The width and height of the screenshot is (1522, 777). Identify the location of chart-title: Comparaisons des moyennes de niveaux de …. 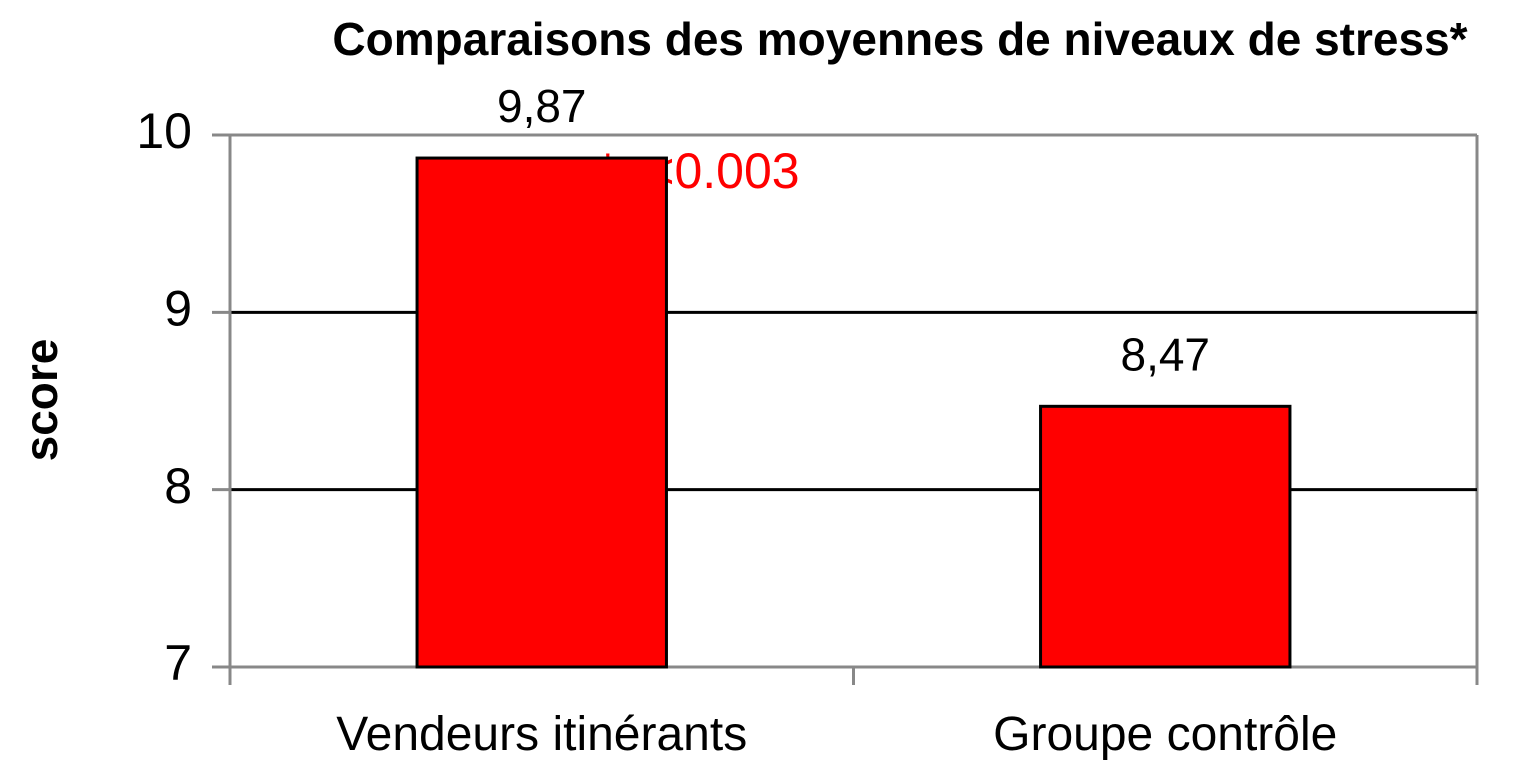
(900, 39).